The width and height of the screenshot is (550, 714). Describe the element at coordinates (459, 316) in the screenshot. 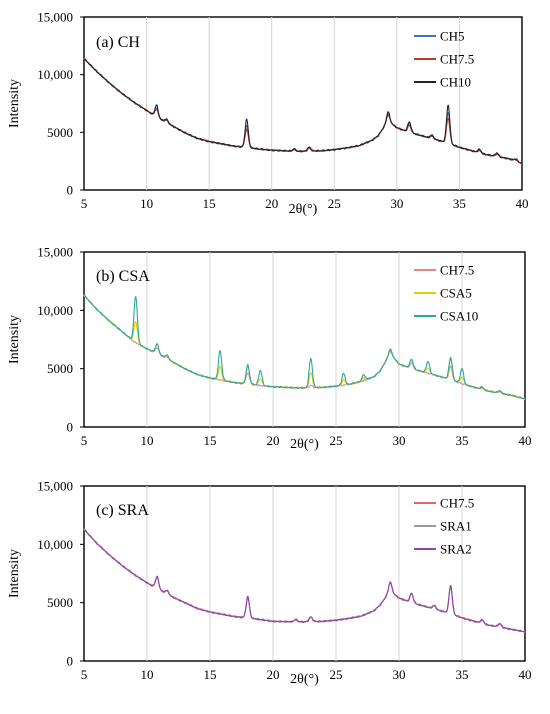

I see `legend-label: CSA10` at that location.